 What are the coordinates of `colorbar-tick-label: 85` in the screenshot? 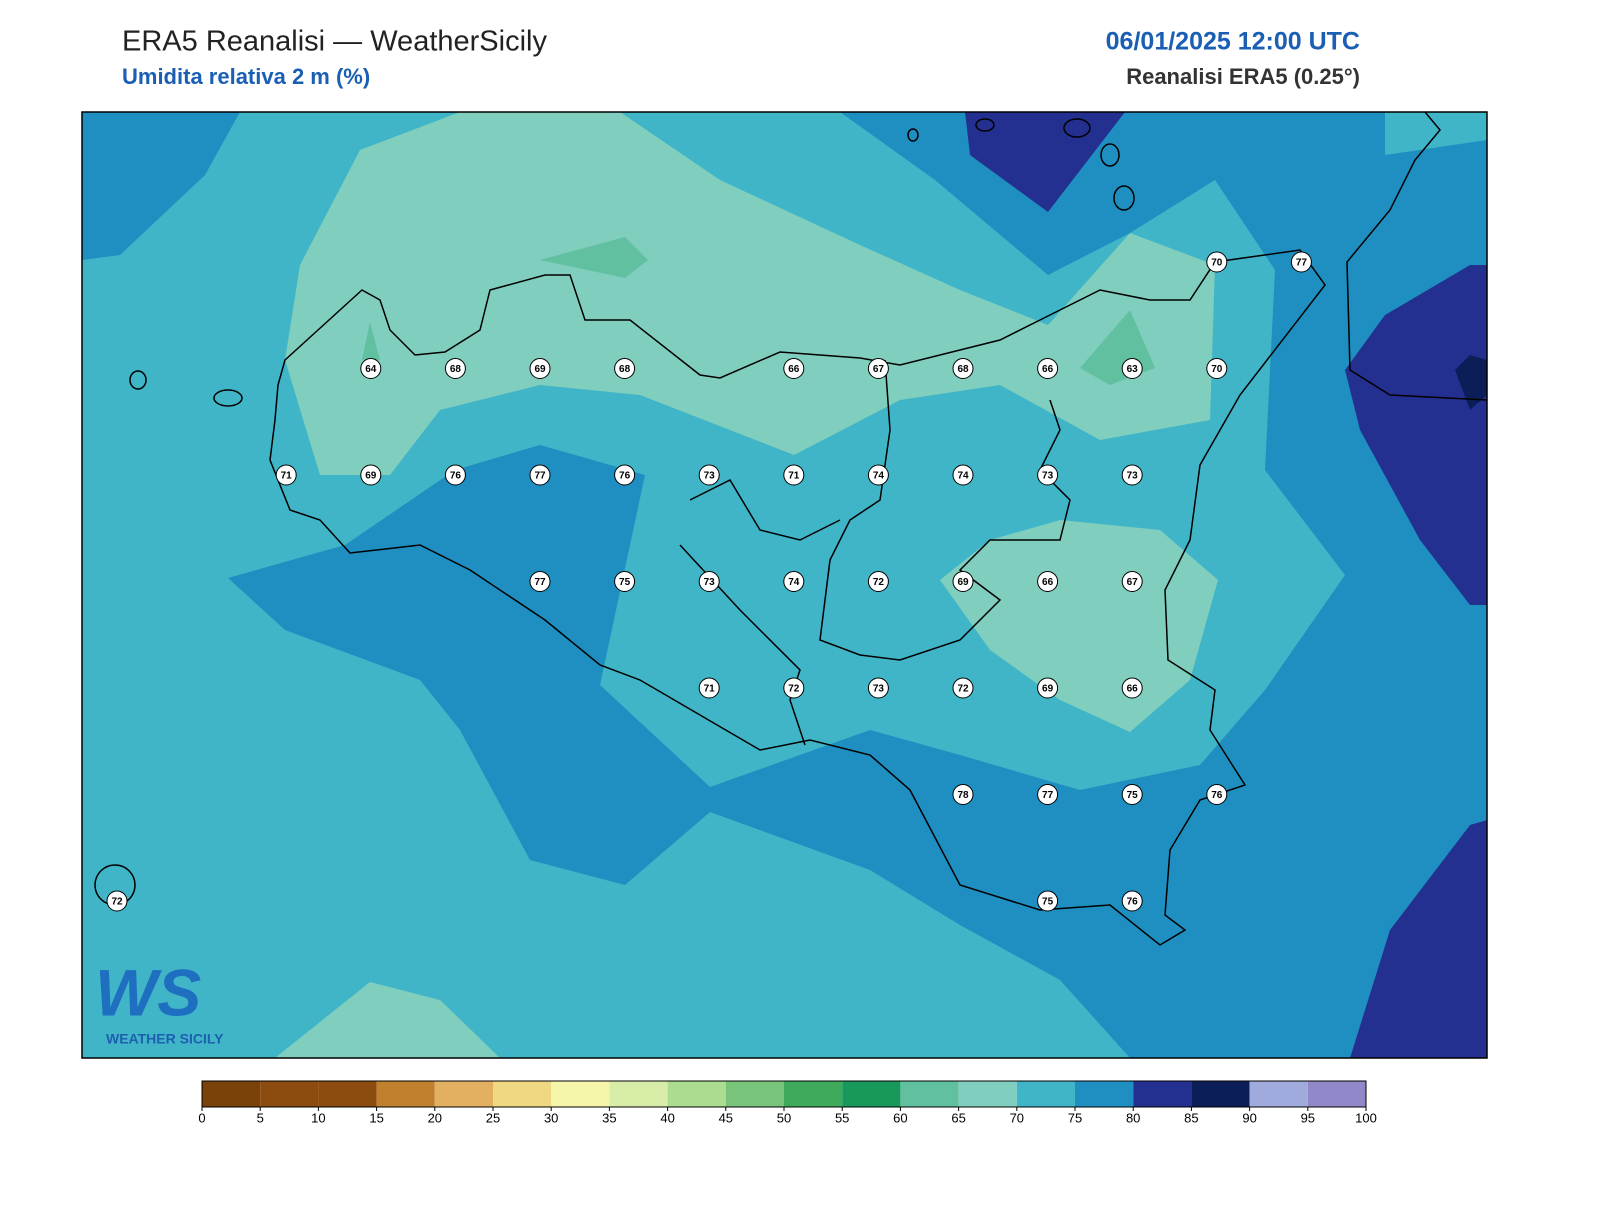 It's located at (1191, 1117).